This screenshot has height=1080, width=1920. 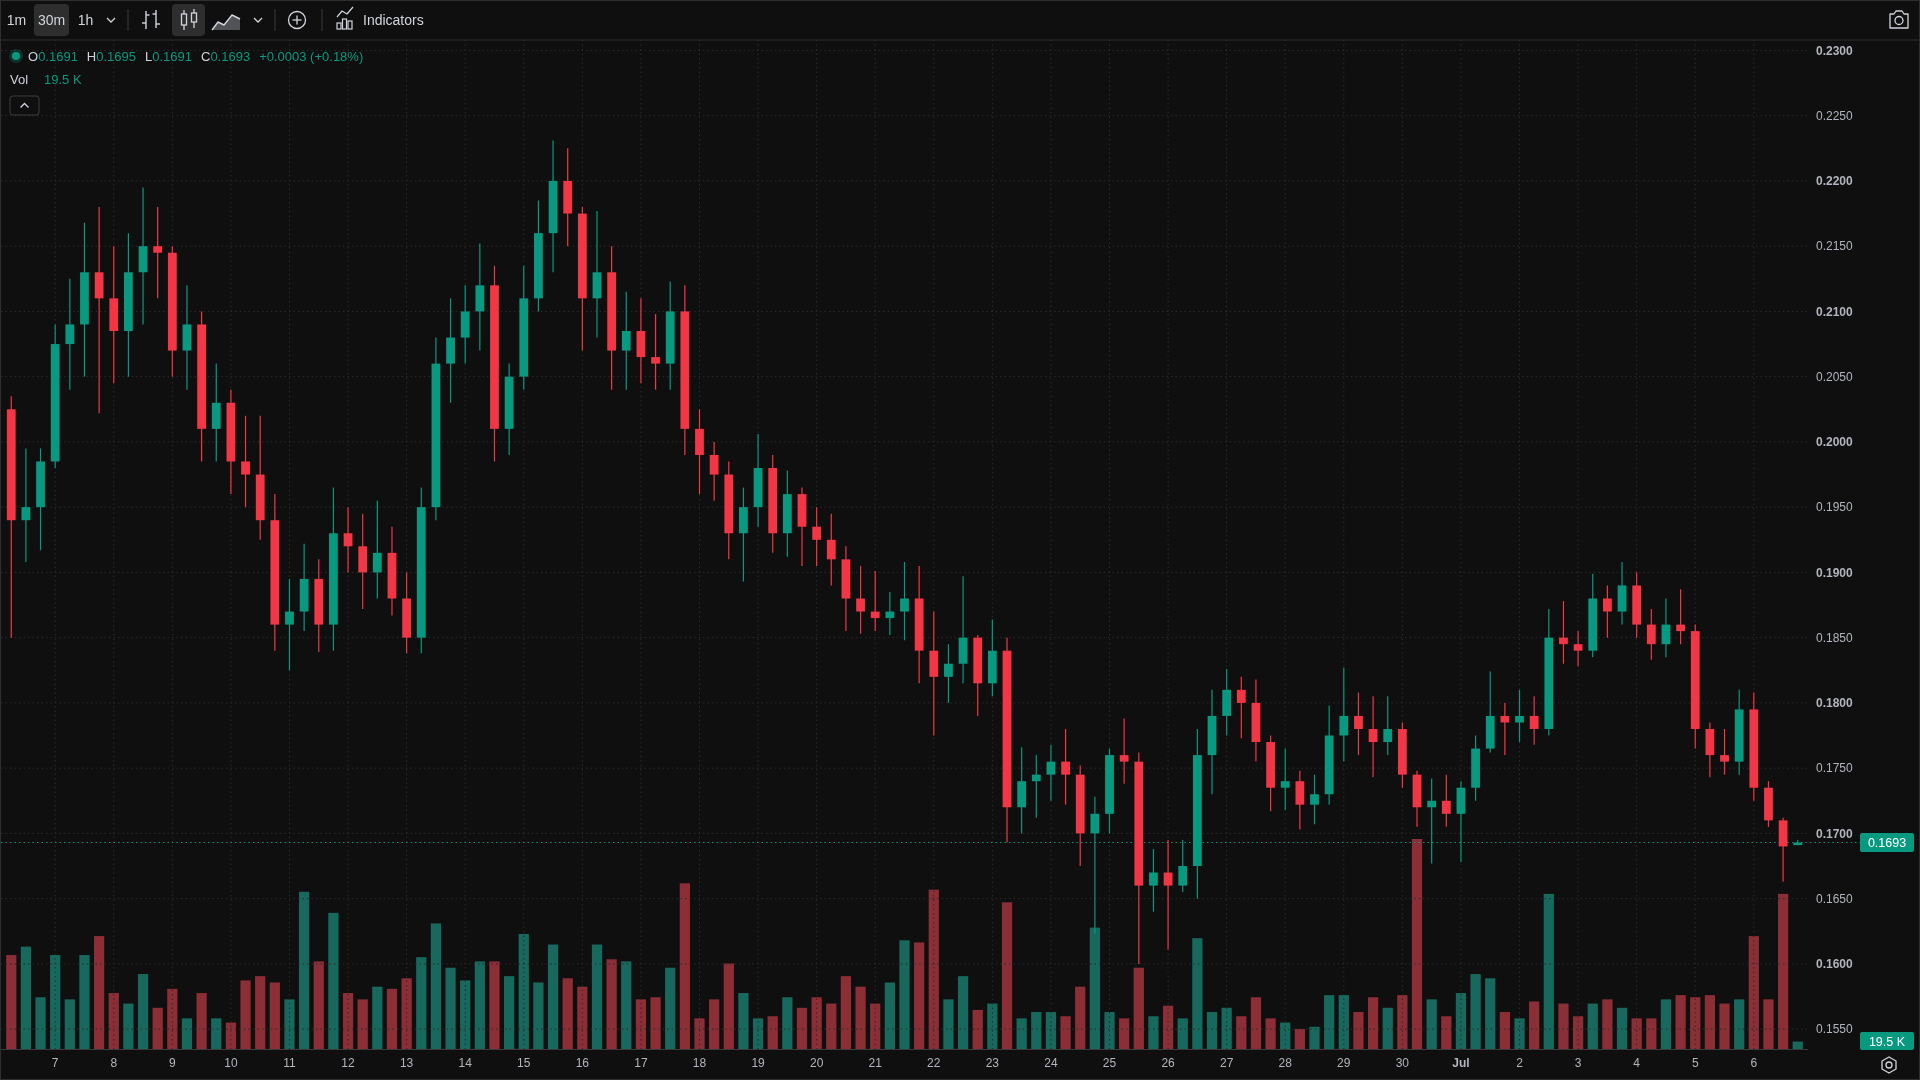 What do you see at coordinates (1887, 1041) in the screenshot?
I see `text: 19.5 K` at bounding box center [1887, 1041].